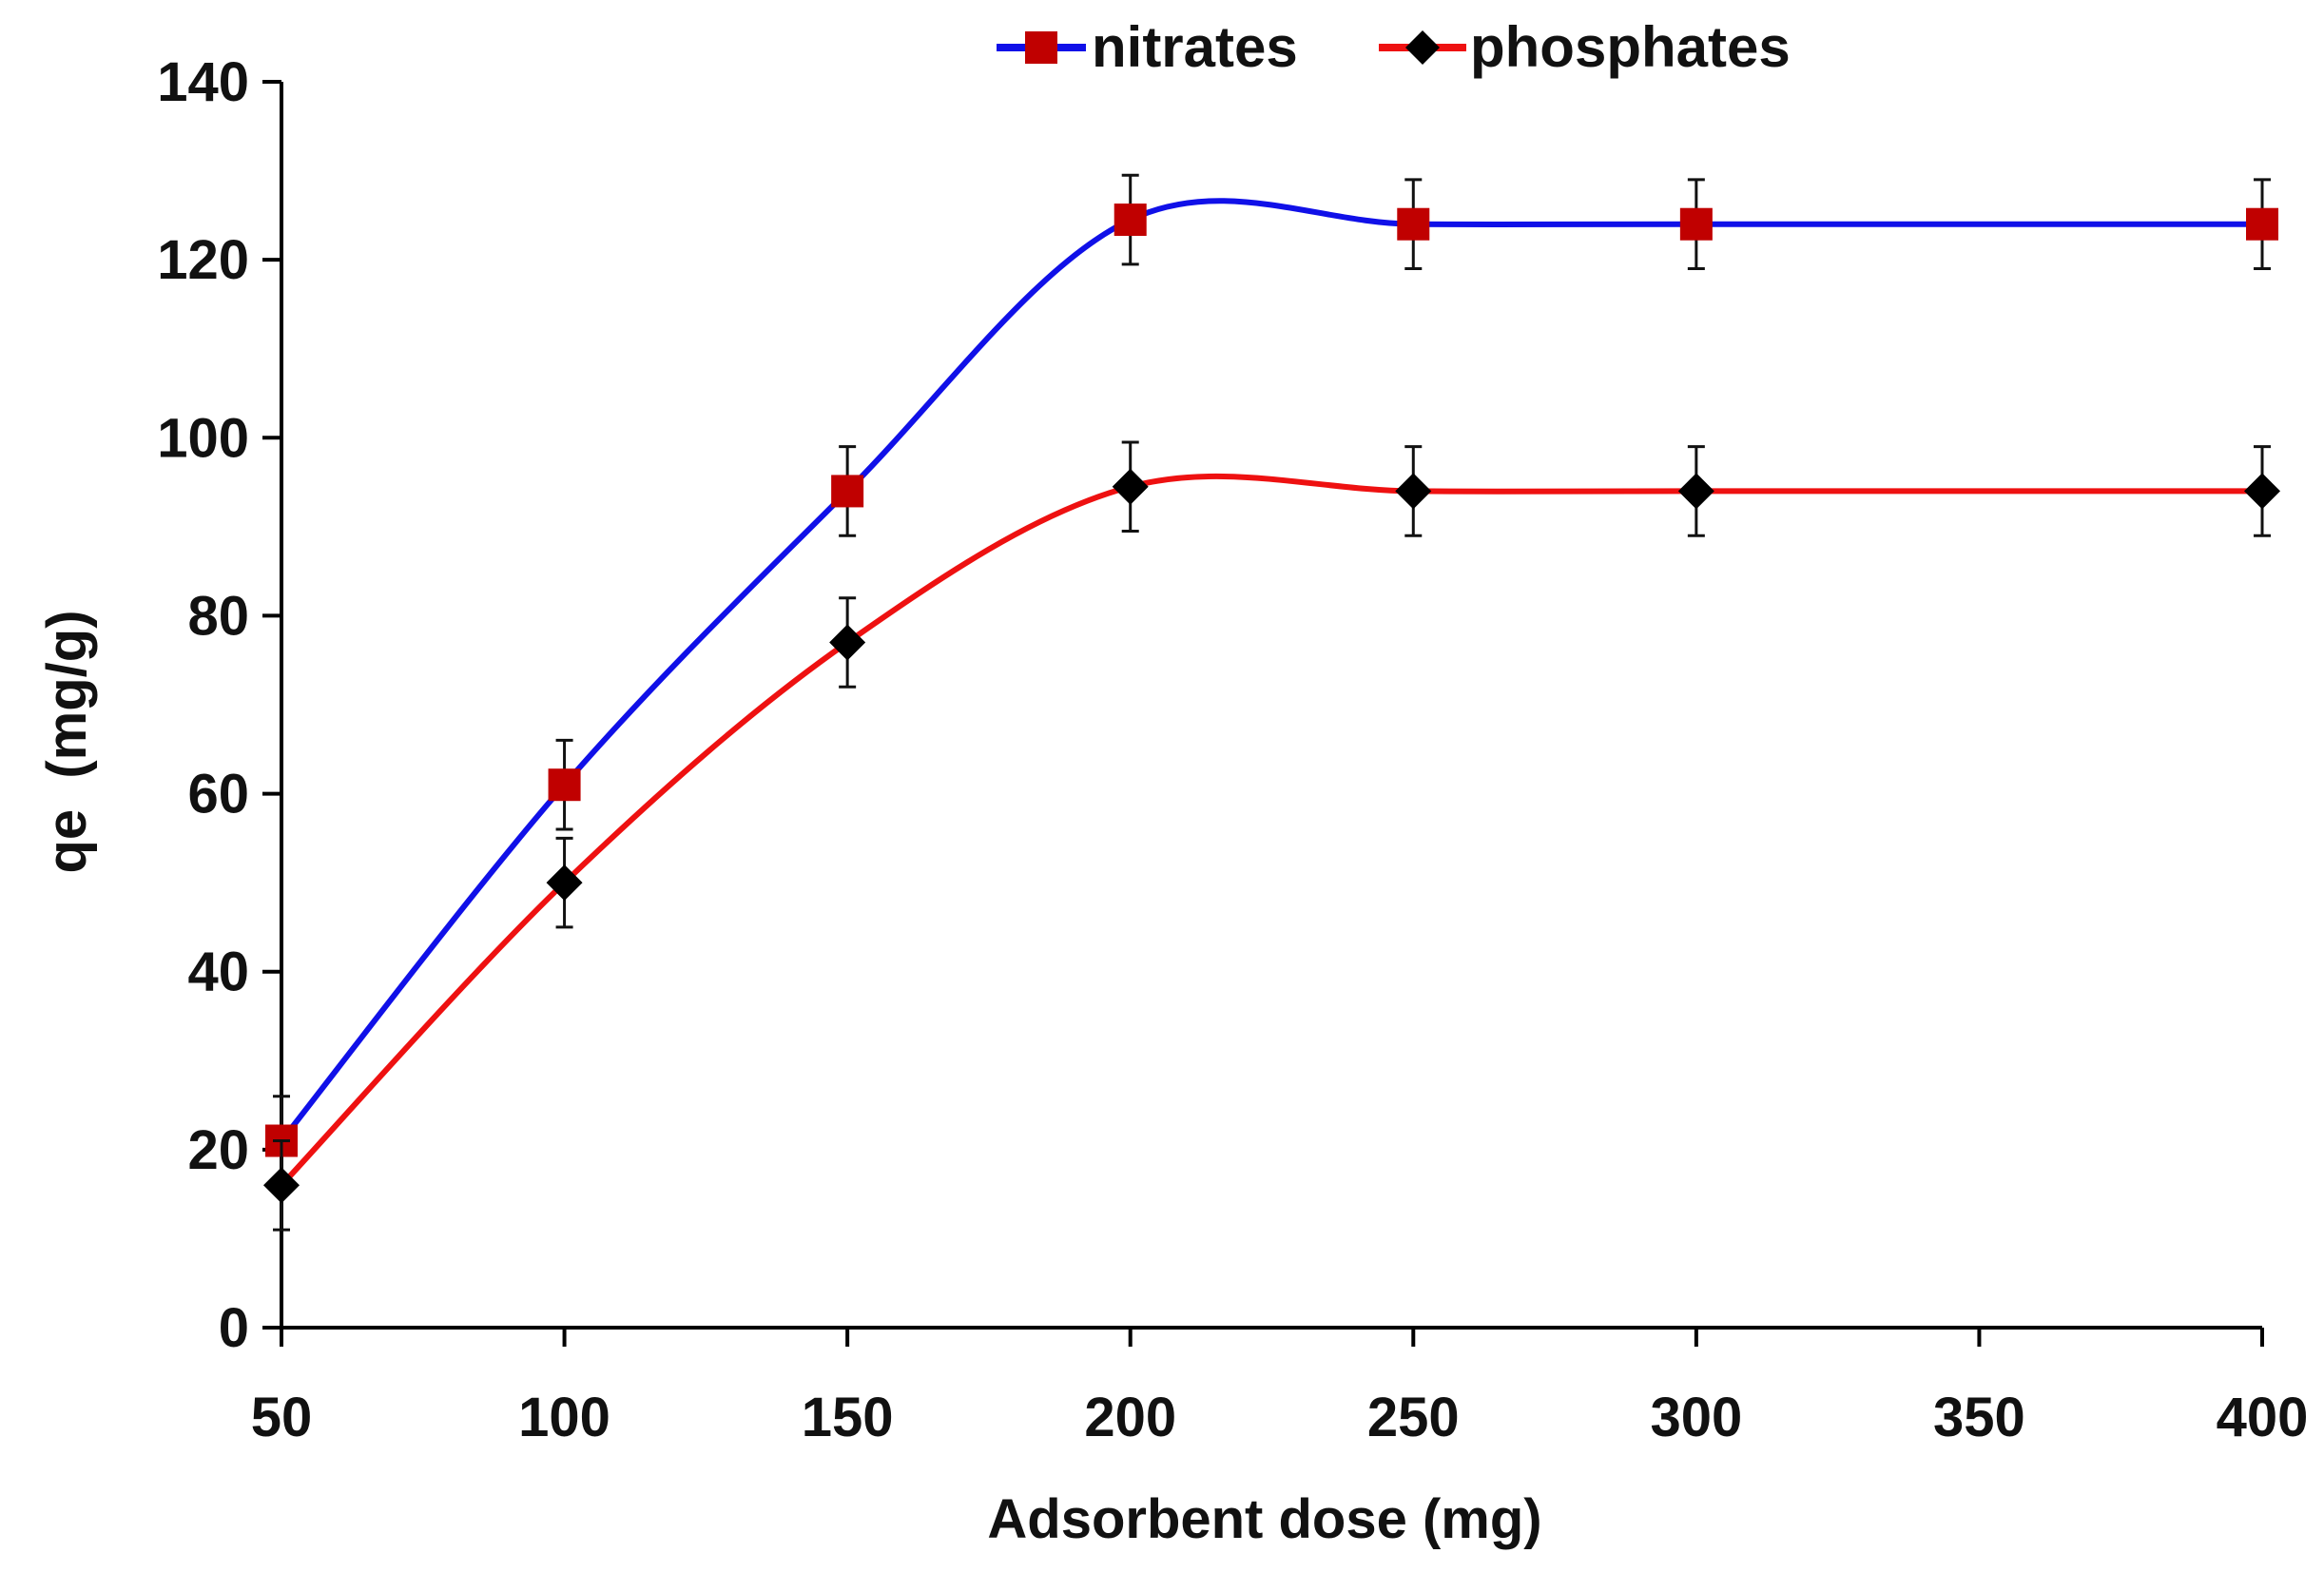 This screenshot has height=1573, width=2324. I want to click on y-tick-label: 40, so click(218, 972).